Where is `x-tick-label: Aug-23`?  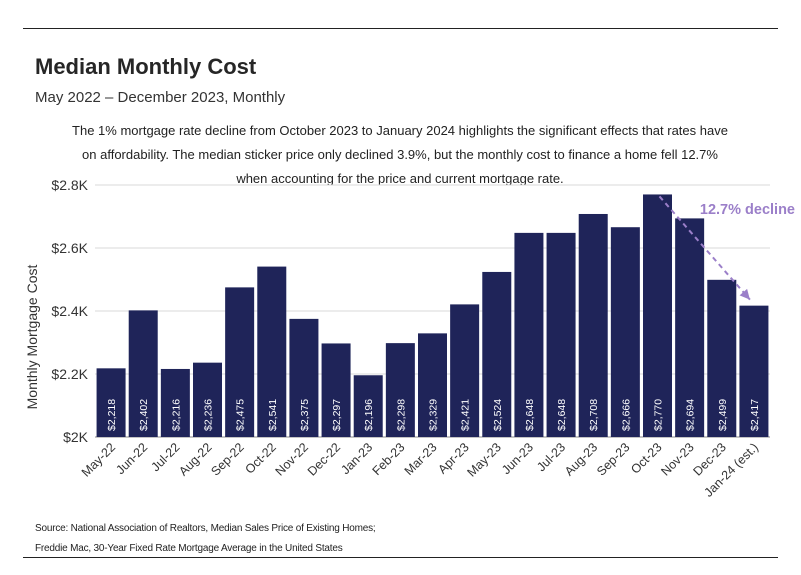 x-tick-label: Aug-23 is located at coordinates (581, 459).